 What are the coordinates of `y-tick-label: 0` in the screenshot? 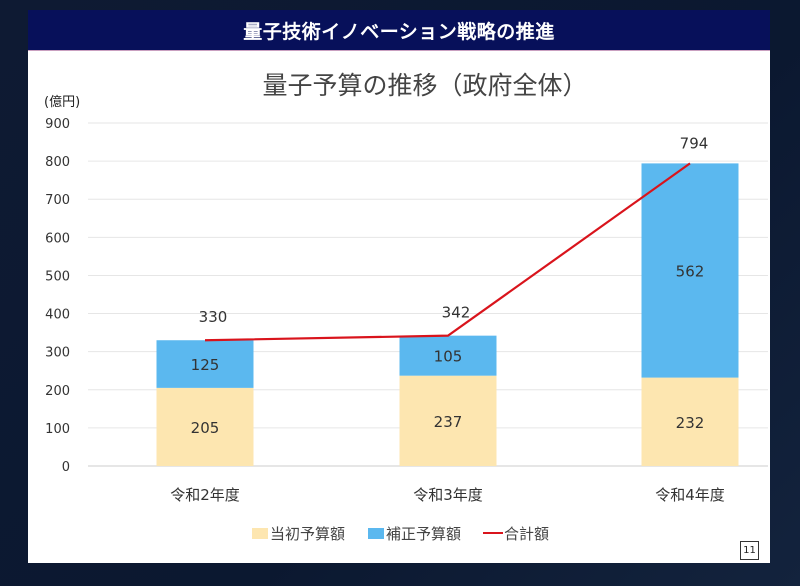 It's located at (66, 467).